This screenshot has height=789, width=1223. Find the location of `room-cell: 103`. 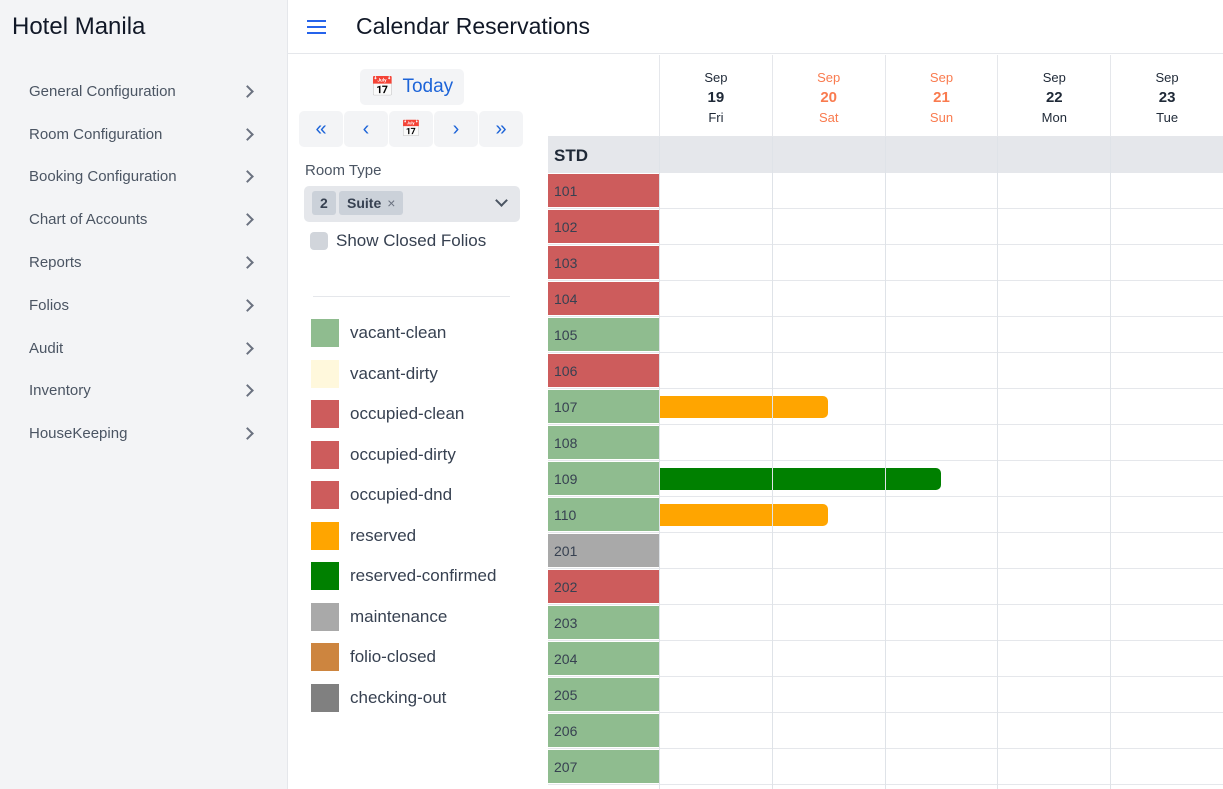

room-cell: 103 is located at coordinates (603, 262).